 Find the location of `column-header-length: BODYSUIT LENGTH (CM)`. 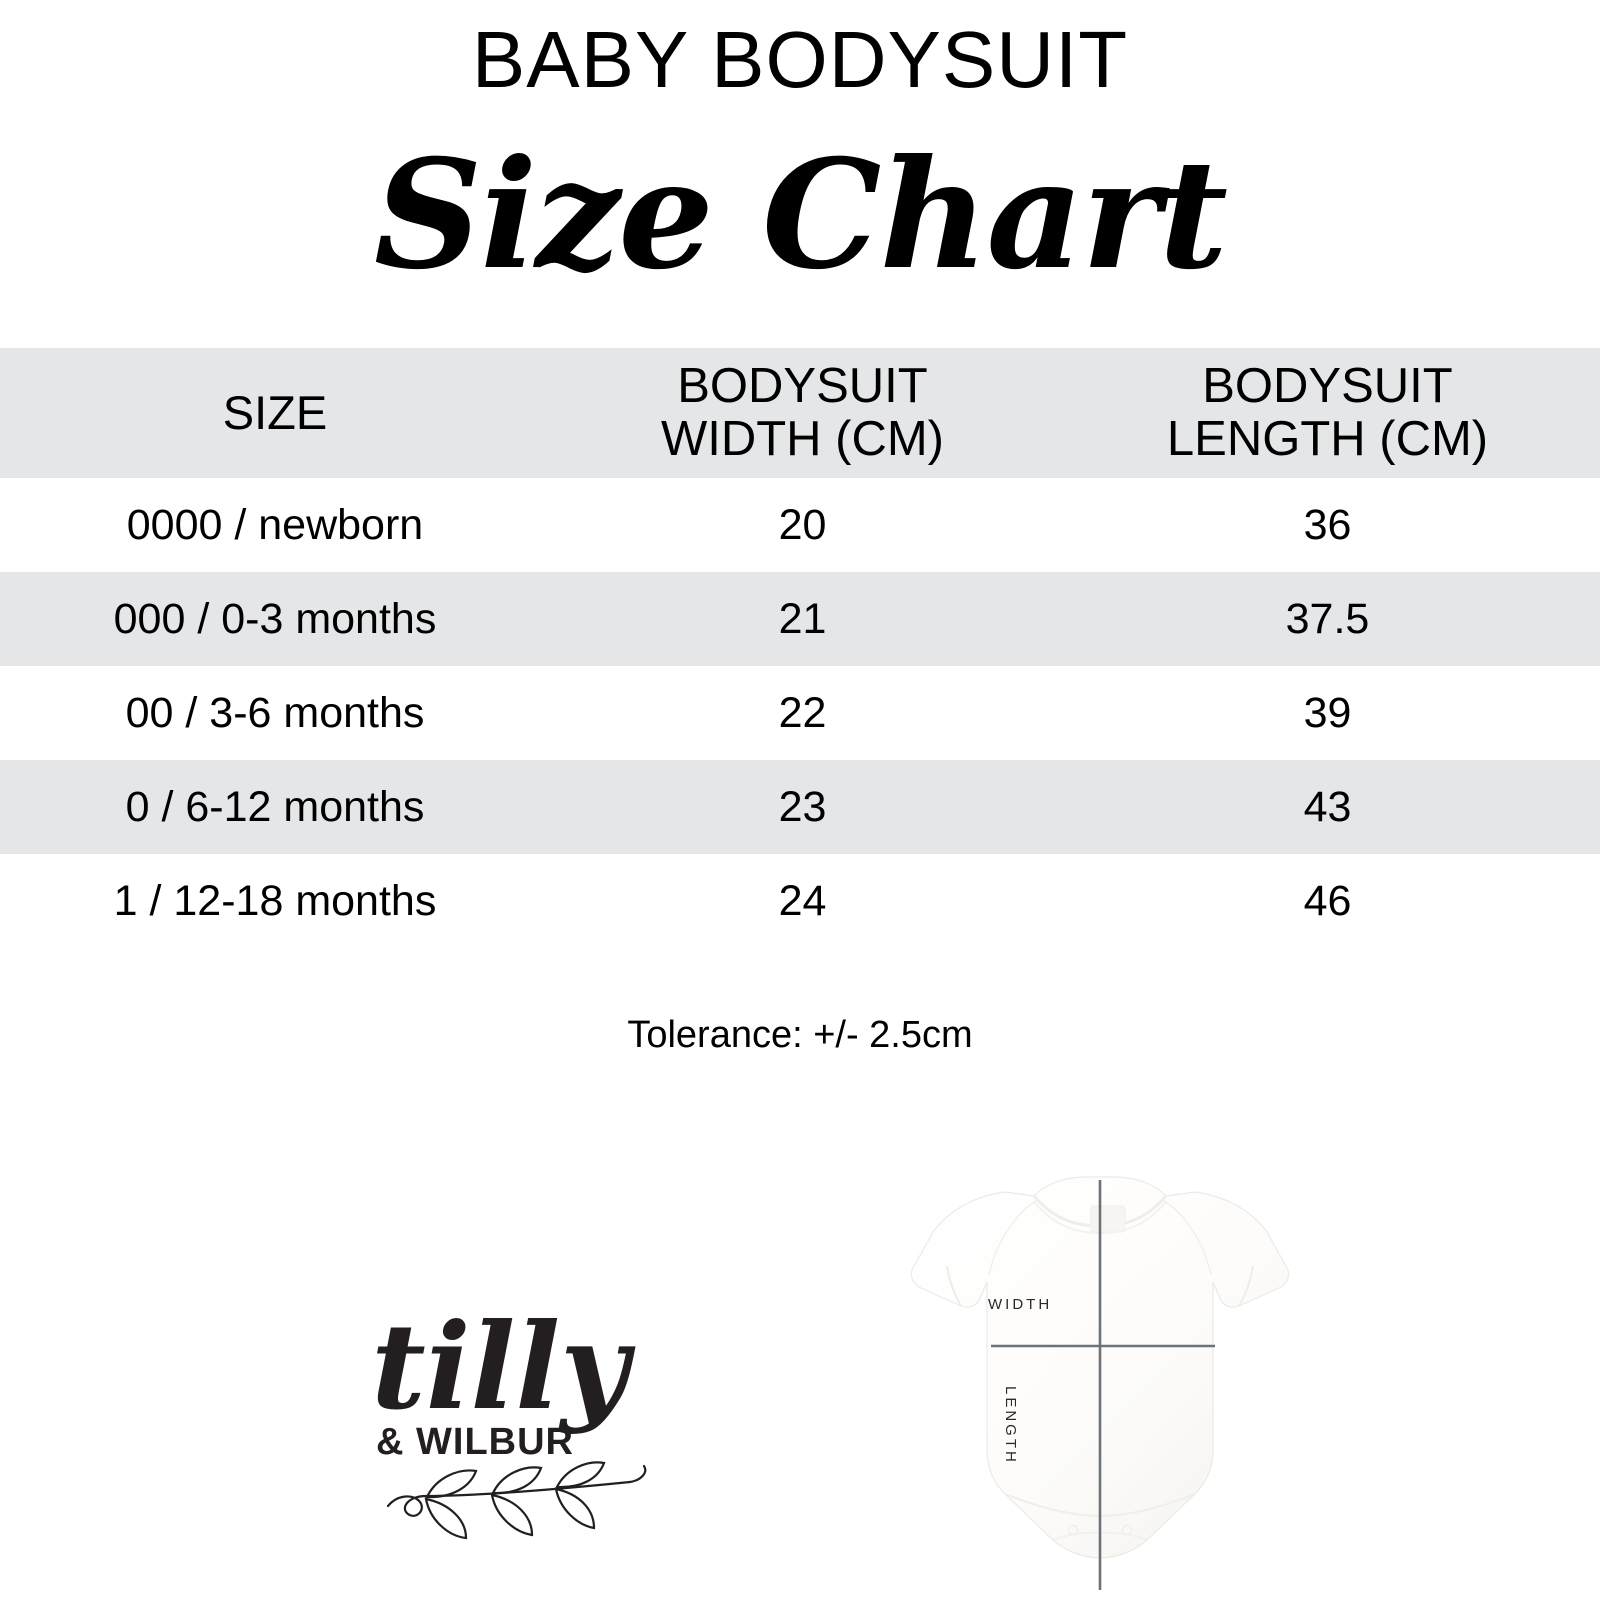

column-header-length: BODYSUIT LENGTH (CM) is located at coordinates (1327, 413).